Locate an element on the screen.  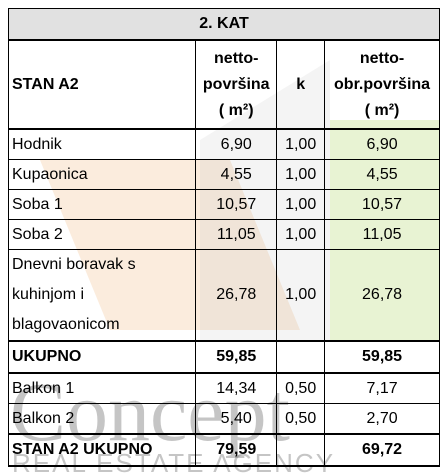
table-row: Kupaonica 4,55 1,00 4,55 is located at coordinates (223, 174).